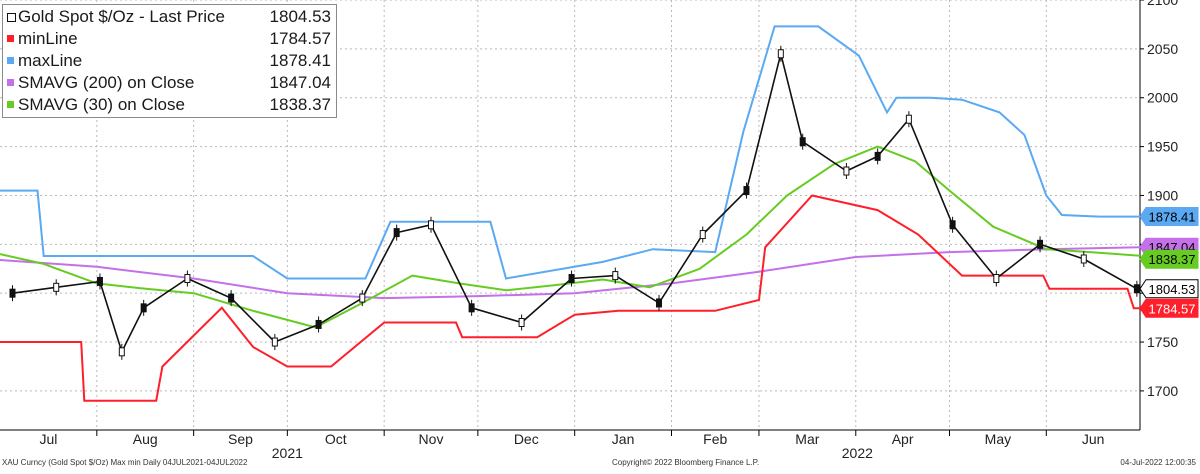 The height and width of the screenshot is (474, 1200). I want to click on x-tick-label: Apr, so click(903, 439).